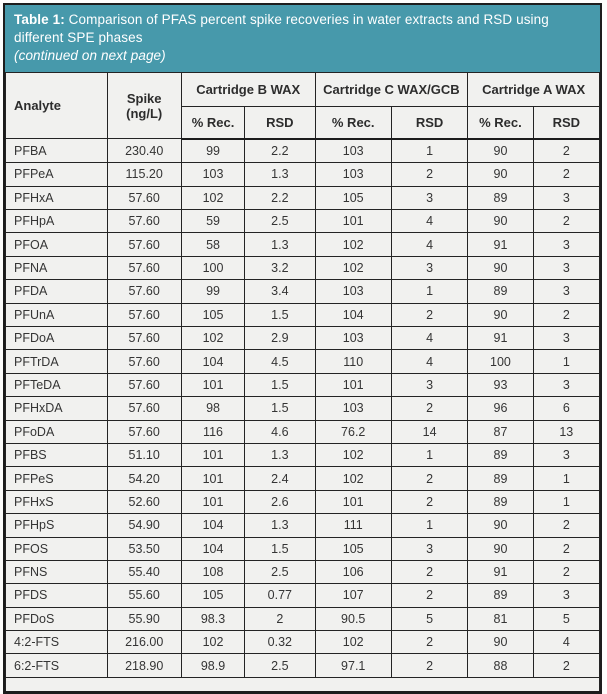  Describe the element at coordinates (280, 291) in the screenshot. I see `value-cell: 3.4` at that location.